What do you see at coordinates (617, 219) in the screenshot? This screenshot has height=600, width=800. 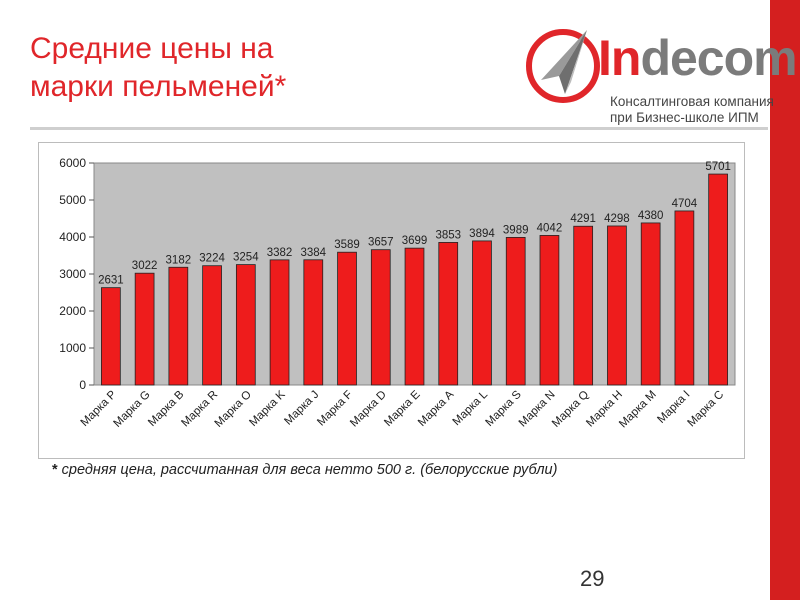 I see `data-label: 4298` at bounding box center [617, 219].